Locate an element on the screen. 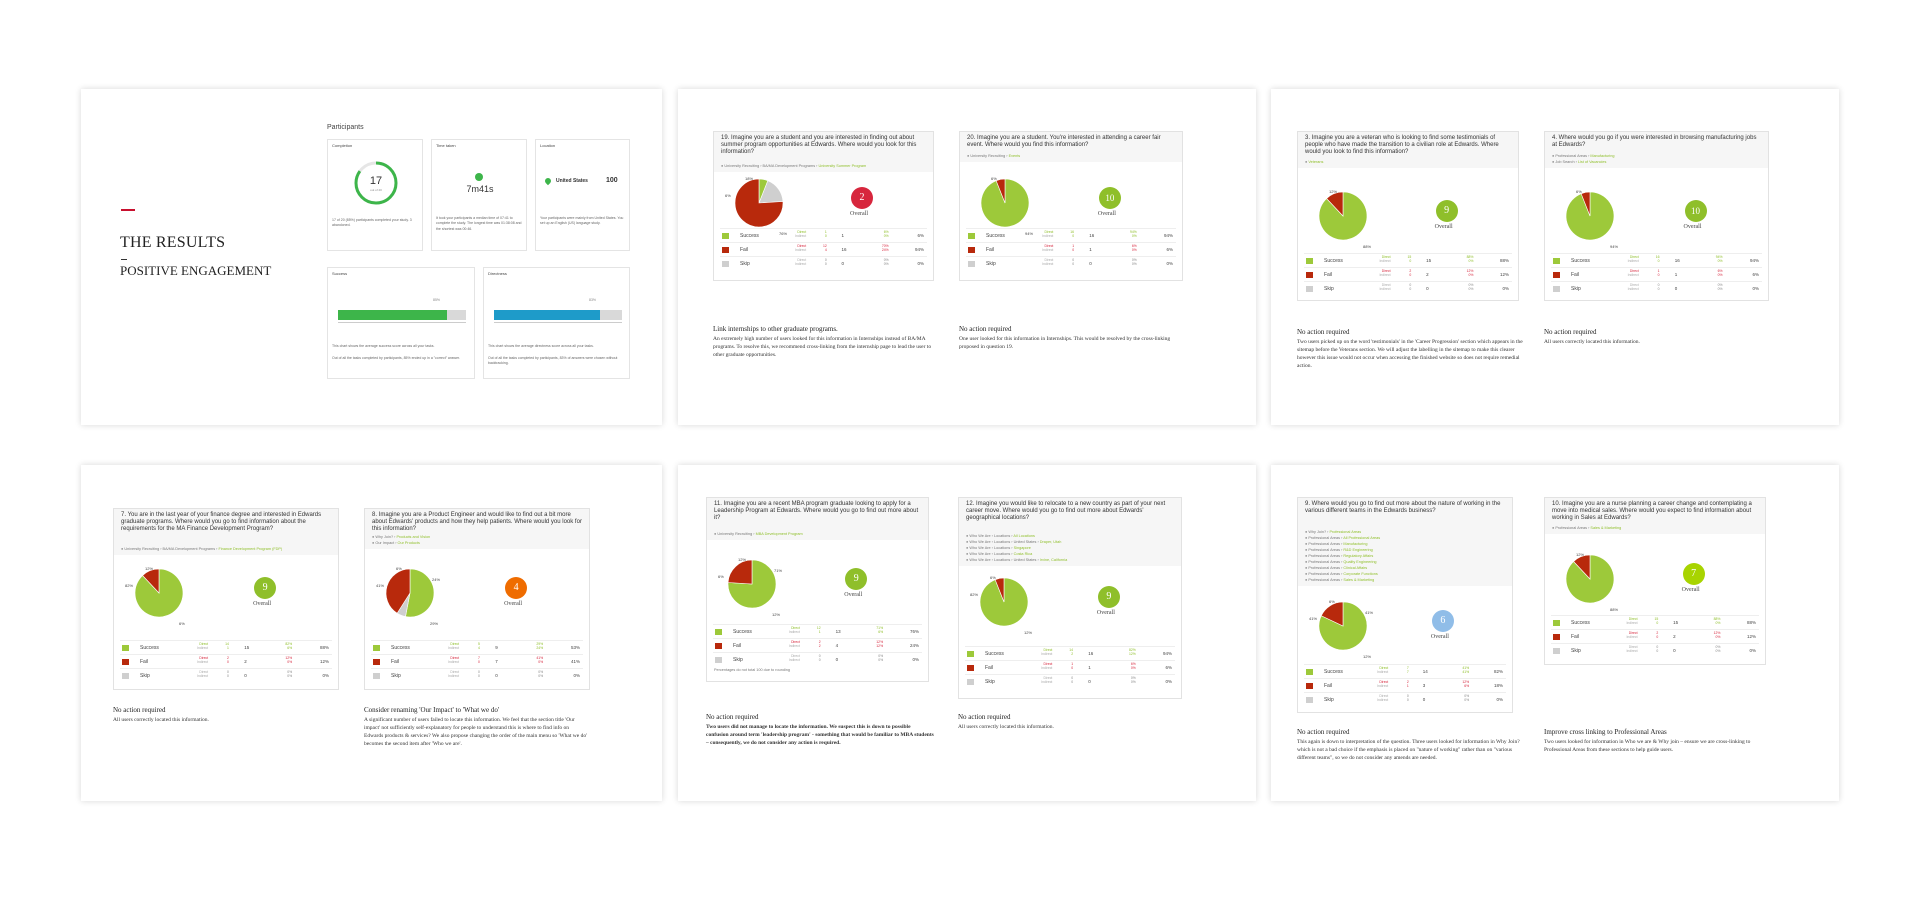 This screenshot has width=1920, height=920. success-bar-fill is located at coordinates (392, 315).